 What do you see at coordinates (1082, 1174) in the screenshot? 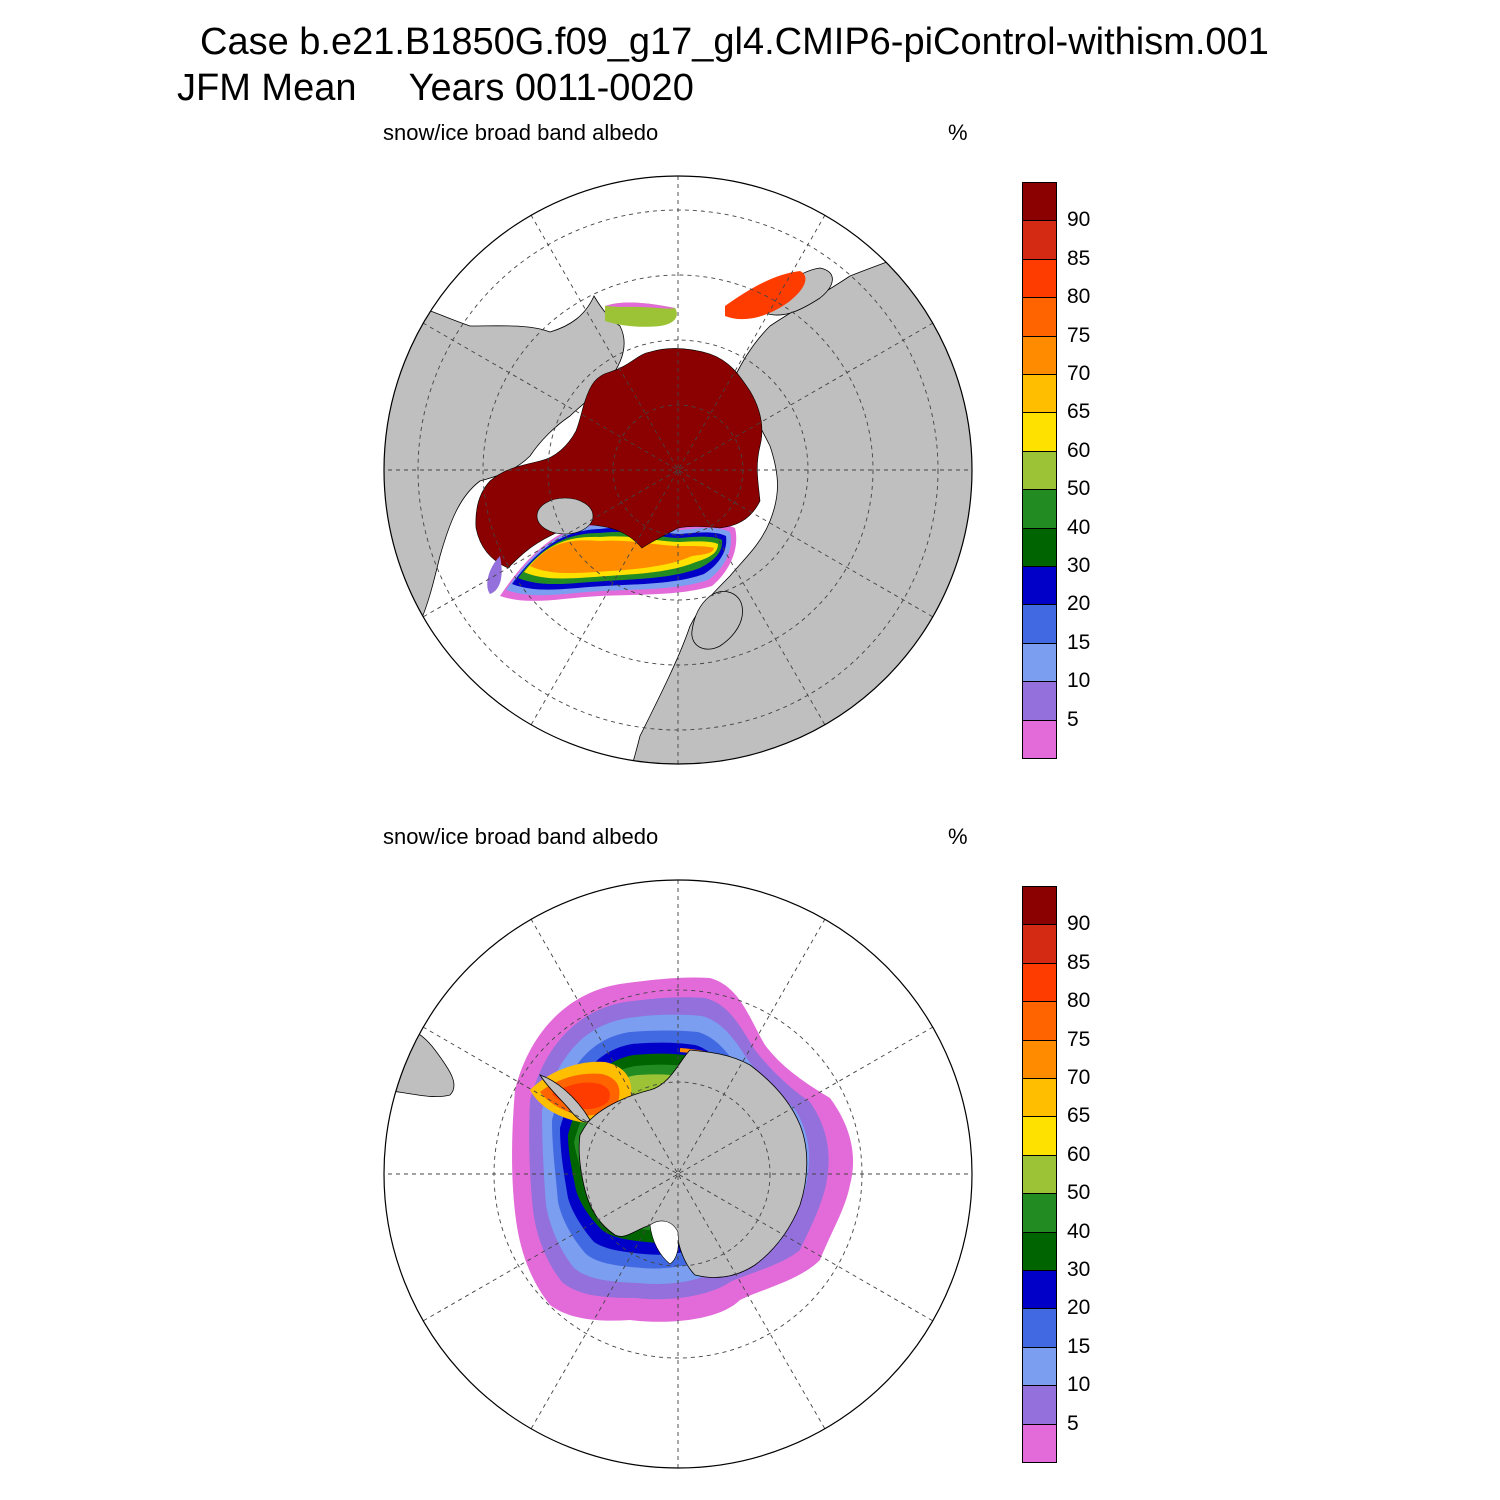
I see `south-colorbar: 90 85 80 75 70 65 60 50 40 30 20 15 10 5` at bounding box center [1082, 1174].